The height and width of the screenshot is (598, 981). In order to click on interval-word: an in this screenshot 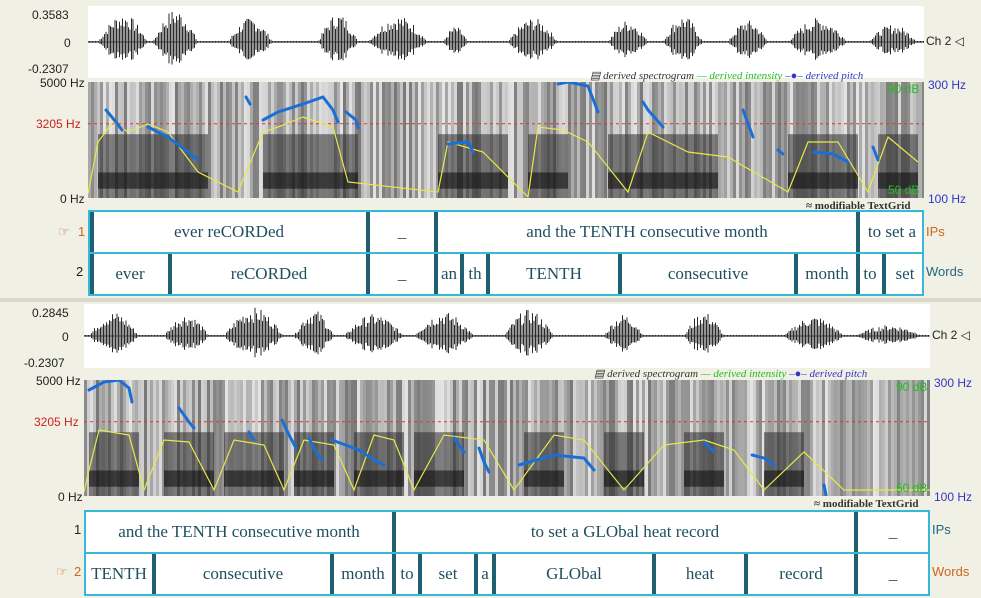, I will do `click(449, 273)`.